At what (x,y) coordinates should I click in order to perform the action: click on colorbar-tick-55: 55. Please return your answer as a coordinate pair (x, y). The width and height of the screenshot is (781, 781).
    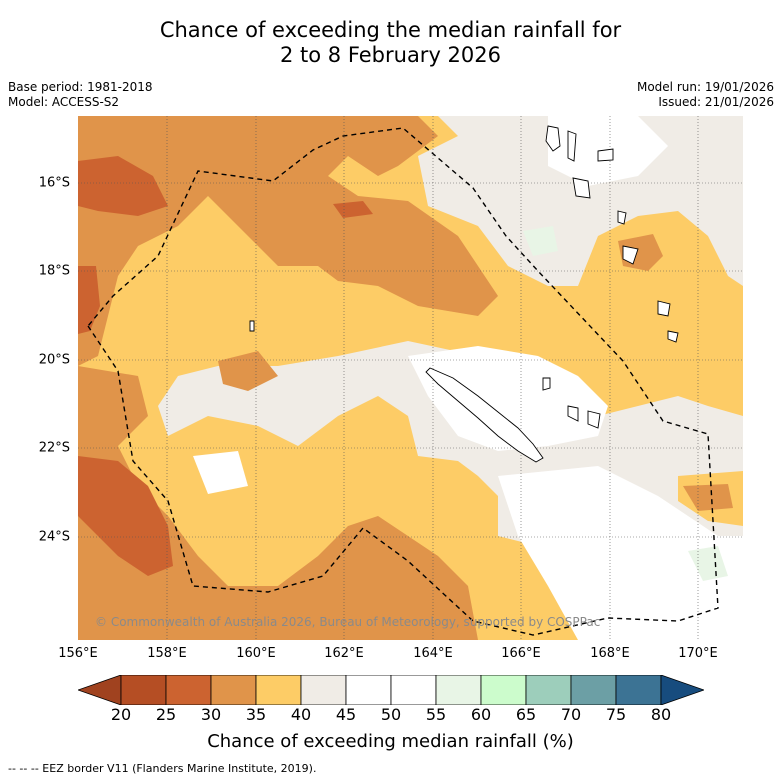
    Looking at the image, I should click on (436, 714).